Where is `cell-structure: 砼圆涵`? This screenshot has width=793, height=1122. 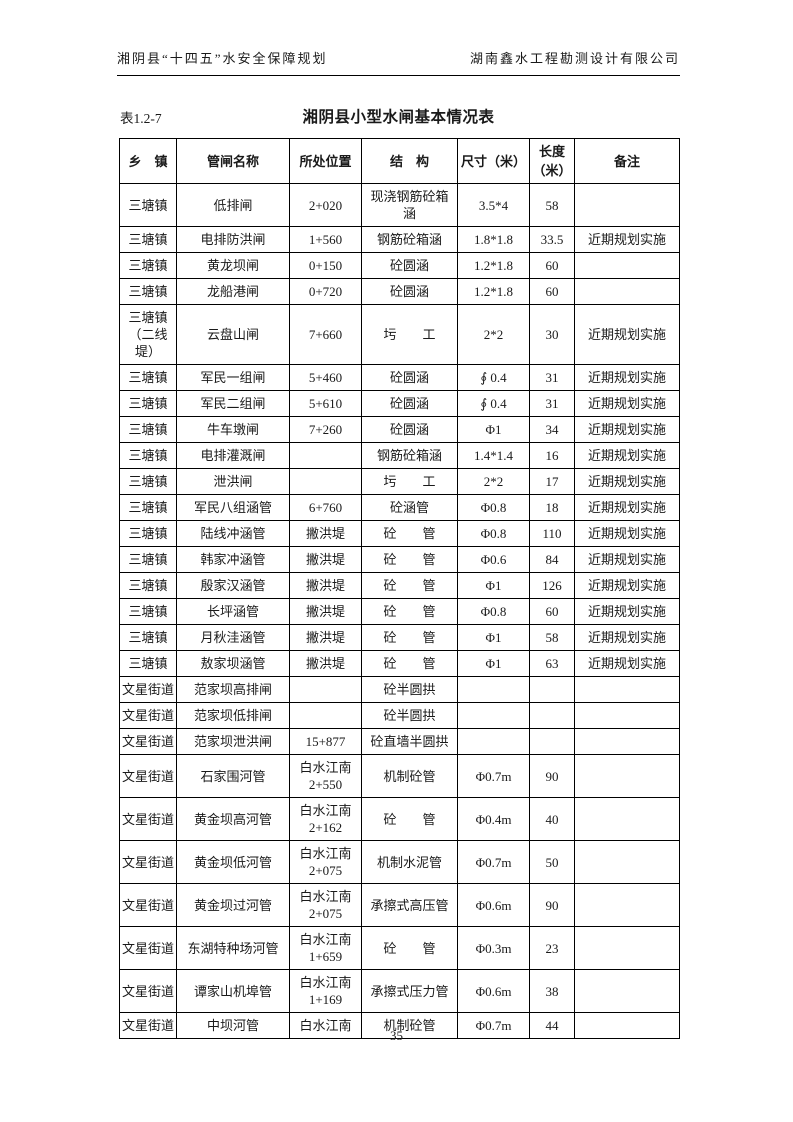 cell-structure: 砼圆涵 is located at coordinates (409, 291).